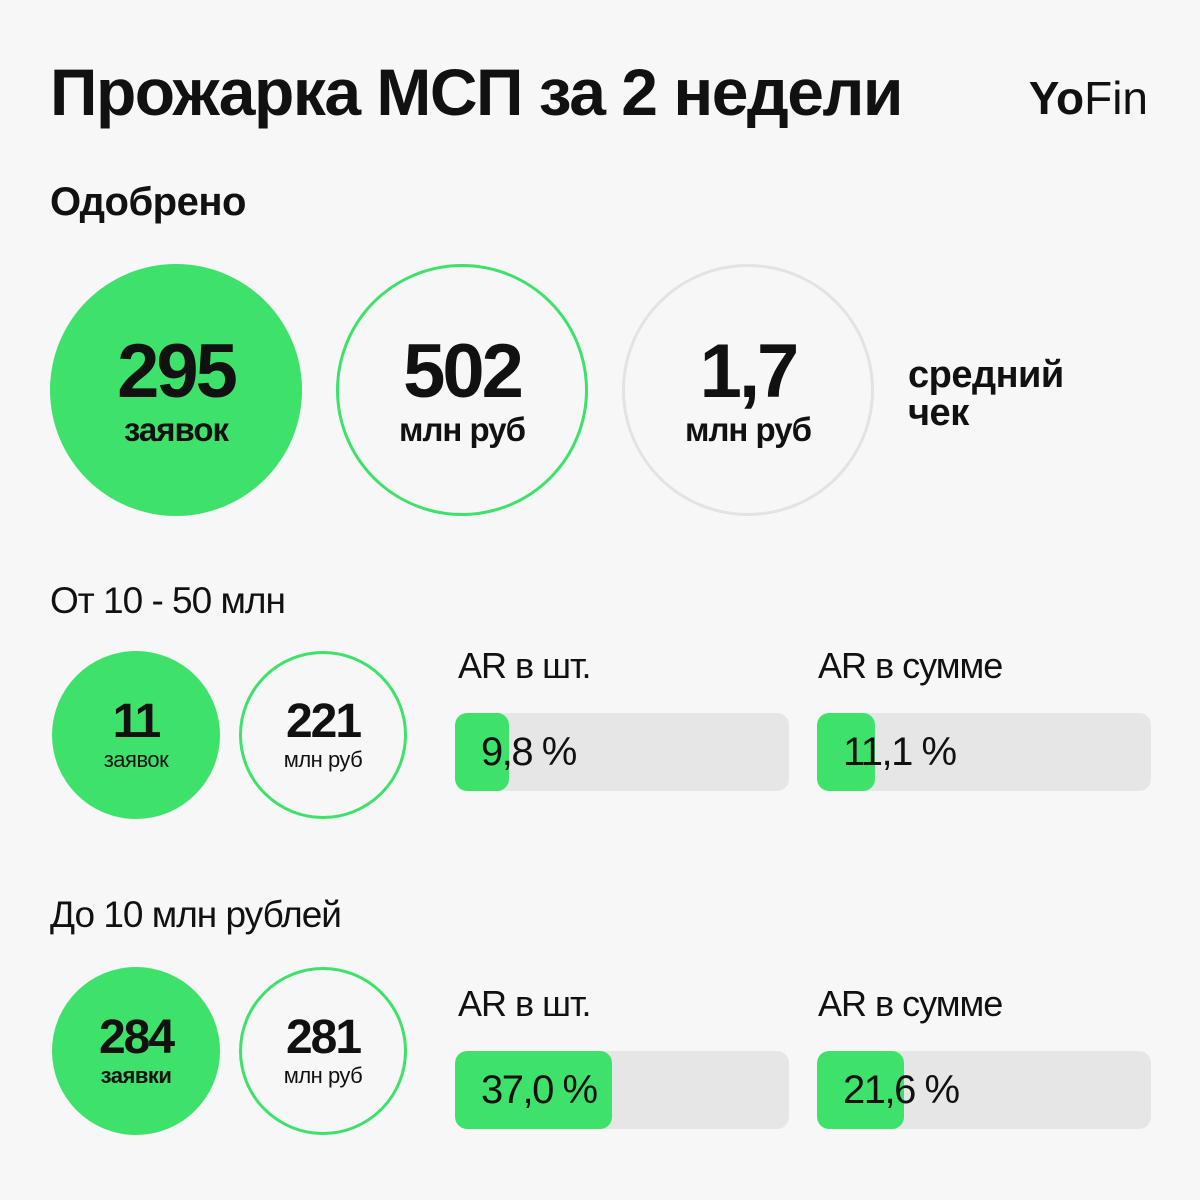 The height and width of the screenshot is (1200, 1200). What do you see at coordinates (938, 413) in the screenshot?
I see `avg-check-label-line2: чек` at bounding box center [938, 413].